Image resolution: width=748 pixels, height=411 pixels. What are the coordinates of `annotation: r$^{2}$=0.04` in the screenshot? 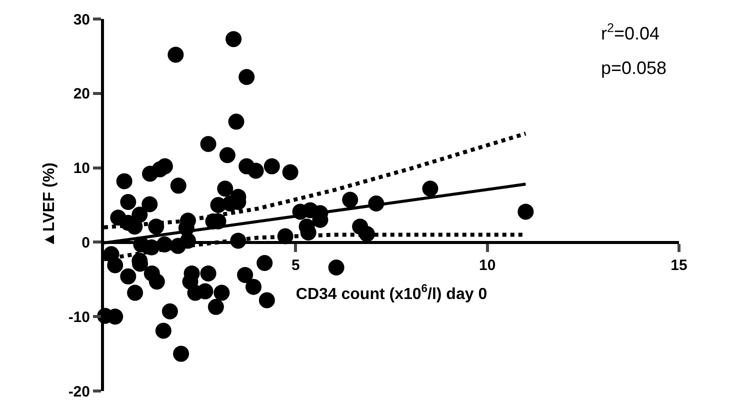 It's located at (630, 32).